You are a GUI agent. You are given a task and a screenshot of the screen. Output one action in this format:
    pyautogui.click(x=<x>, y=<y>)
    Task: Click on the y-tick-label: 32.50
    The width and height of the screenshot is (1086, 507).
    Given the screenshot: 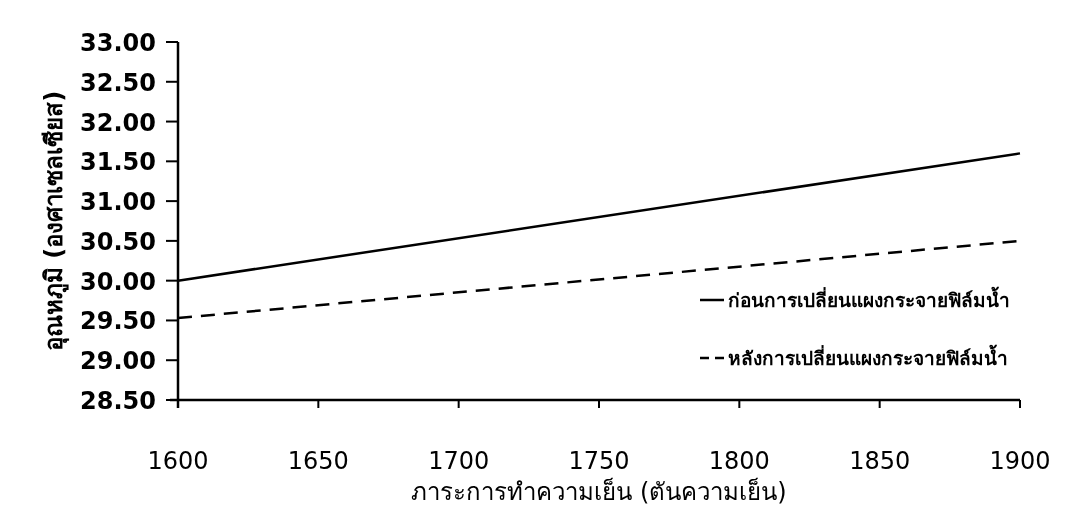 What is the action you would take?
    pyautogui.click(x=118, y=82)
    